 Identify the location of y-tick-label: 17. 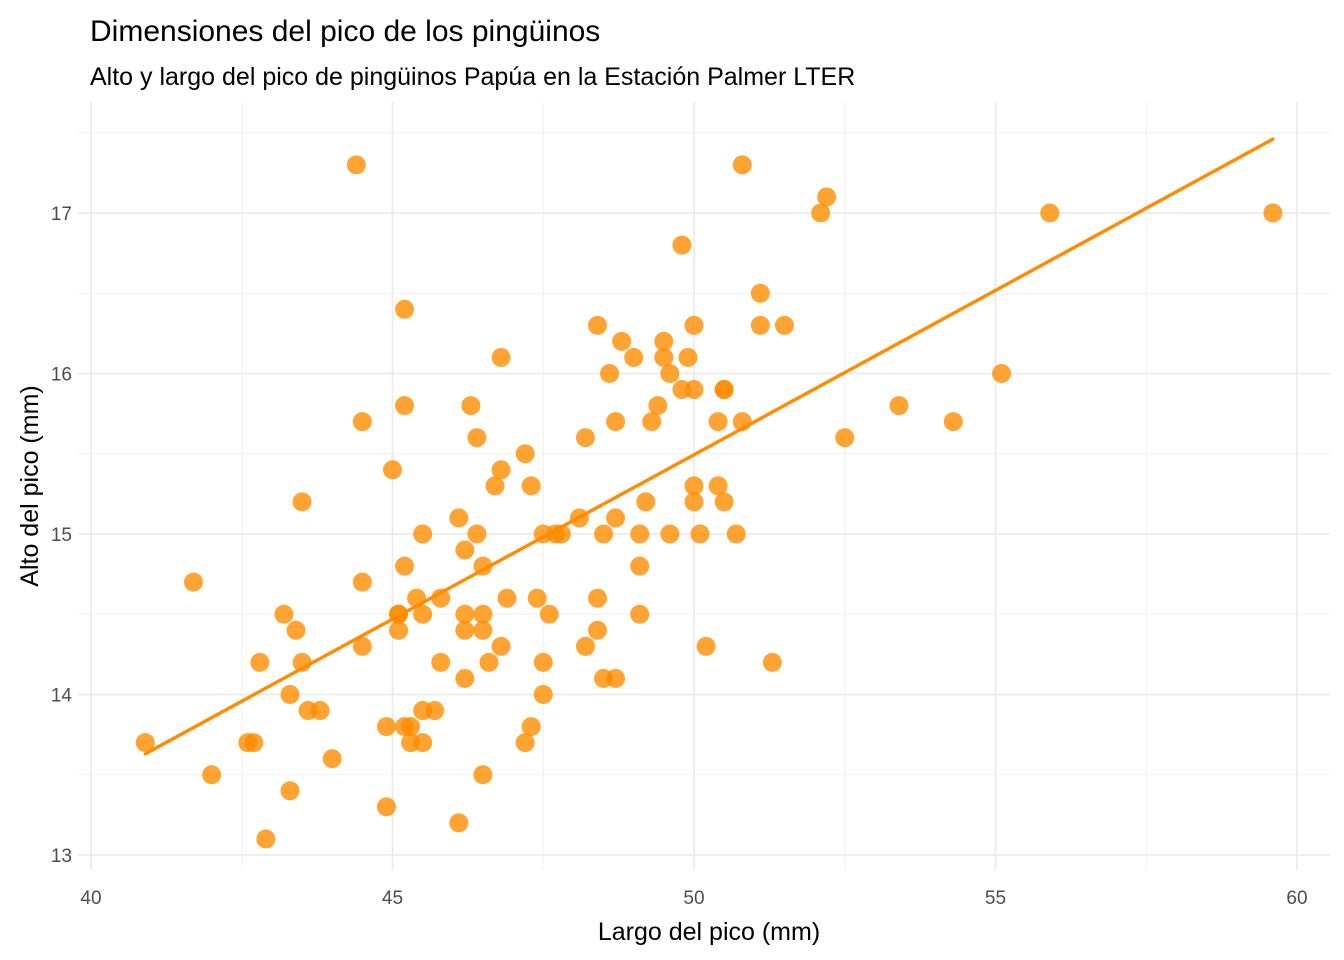
(61, 214).